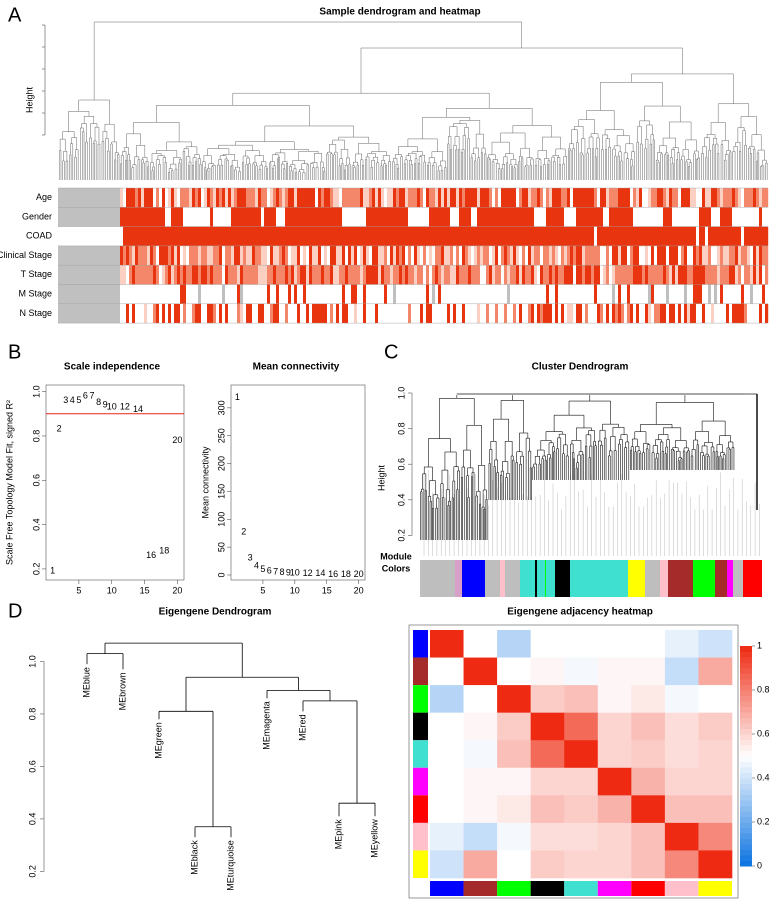  Describe the element at coordinates (721, 578) in the screenshot. I see `module-color` at that location.